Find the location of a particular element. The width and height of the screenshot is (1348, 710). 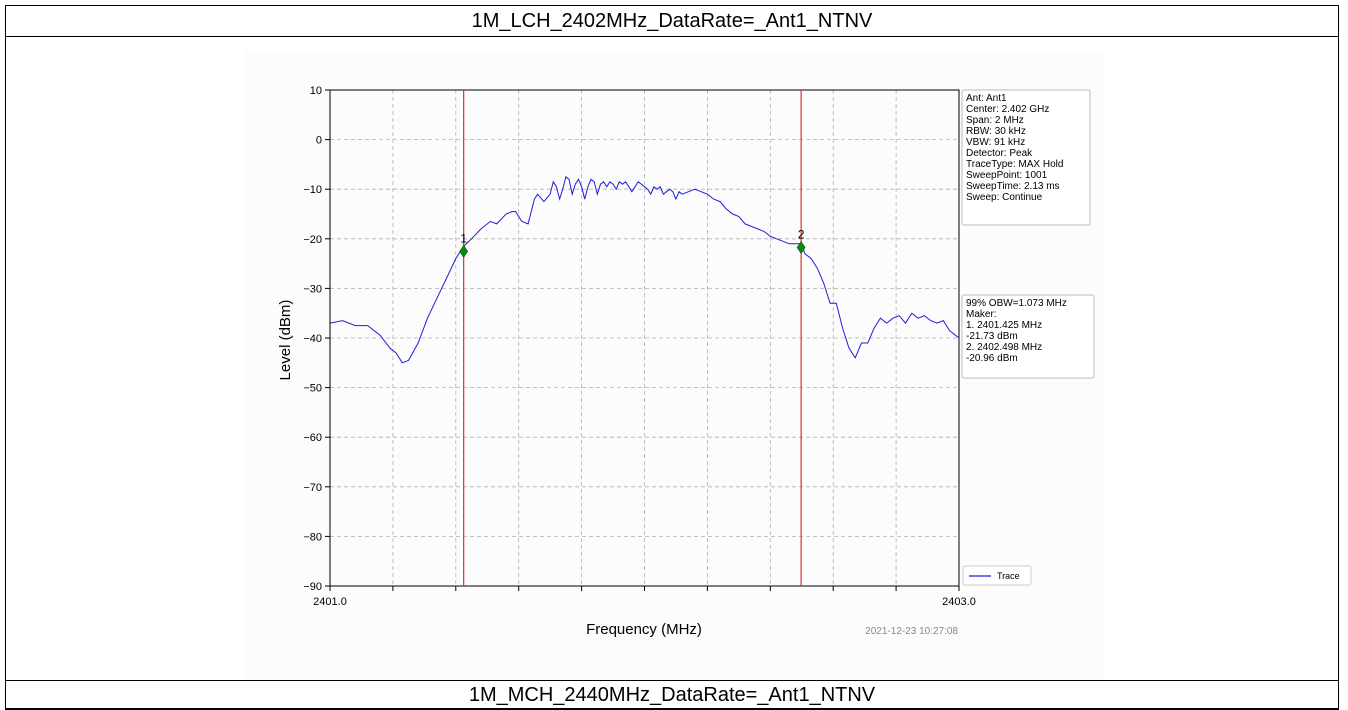

x-axis-ticks: 2401.0 2403.0 is located at coordinates (644, 597).